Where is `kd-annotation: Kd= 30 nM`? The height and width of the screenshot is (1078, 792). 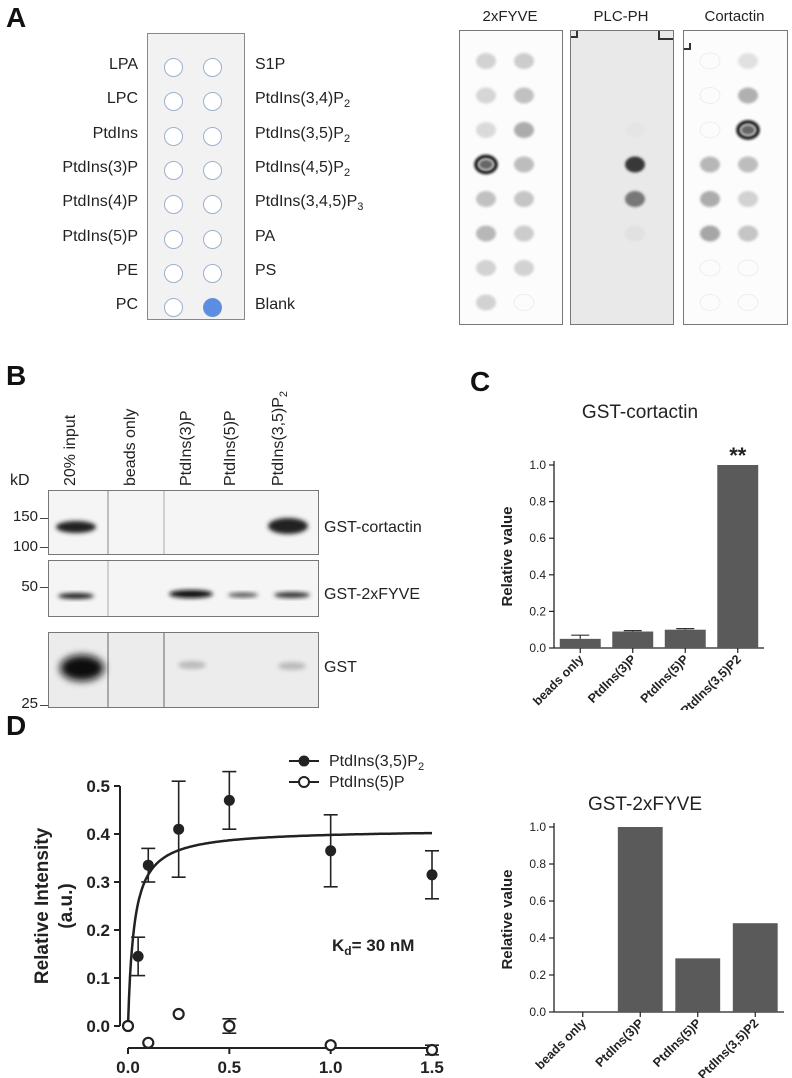 kd-annotation: Kd= 30 nM is located at coordinates (373, 947).